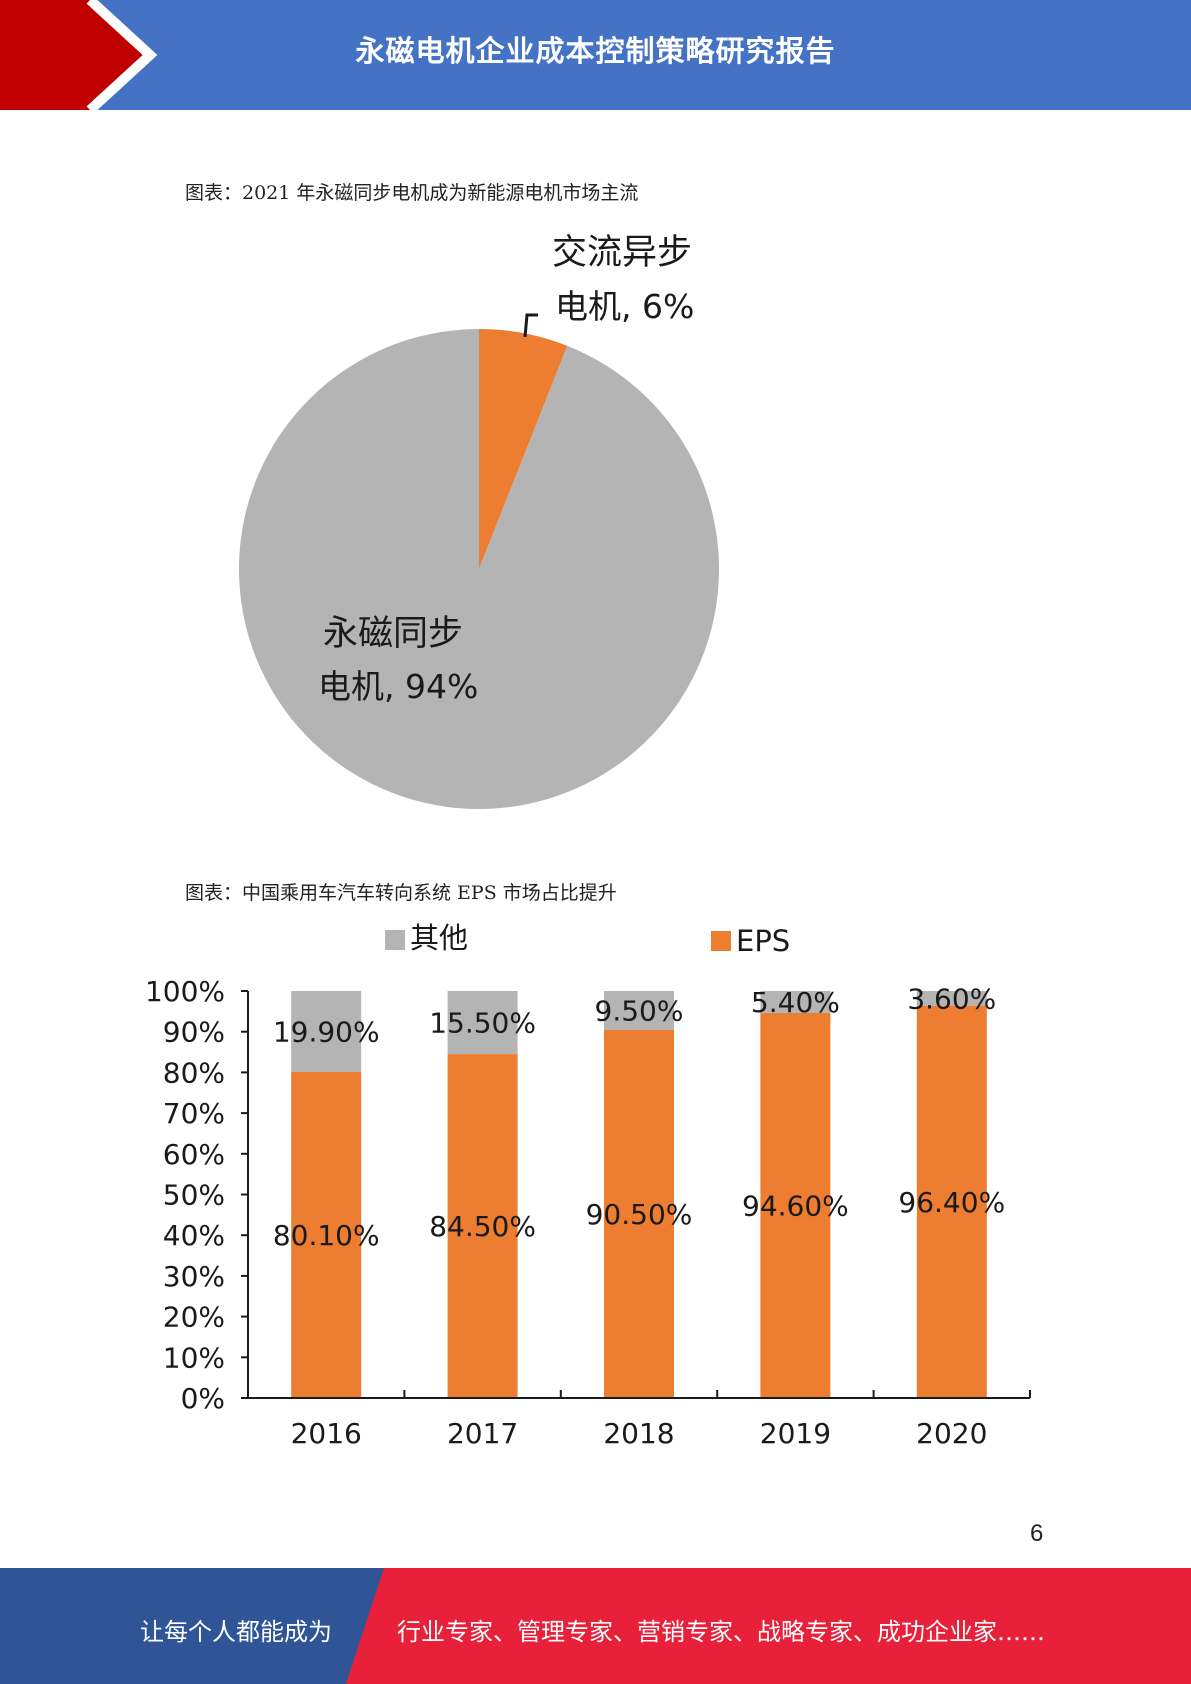 This screenshot has height=1684, width=1191. I want to click on data-label-eps-2017: 84.50%, so click(482, 1226).